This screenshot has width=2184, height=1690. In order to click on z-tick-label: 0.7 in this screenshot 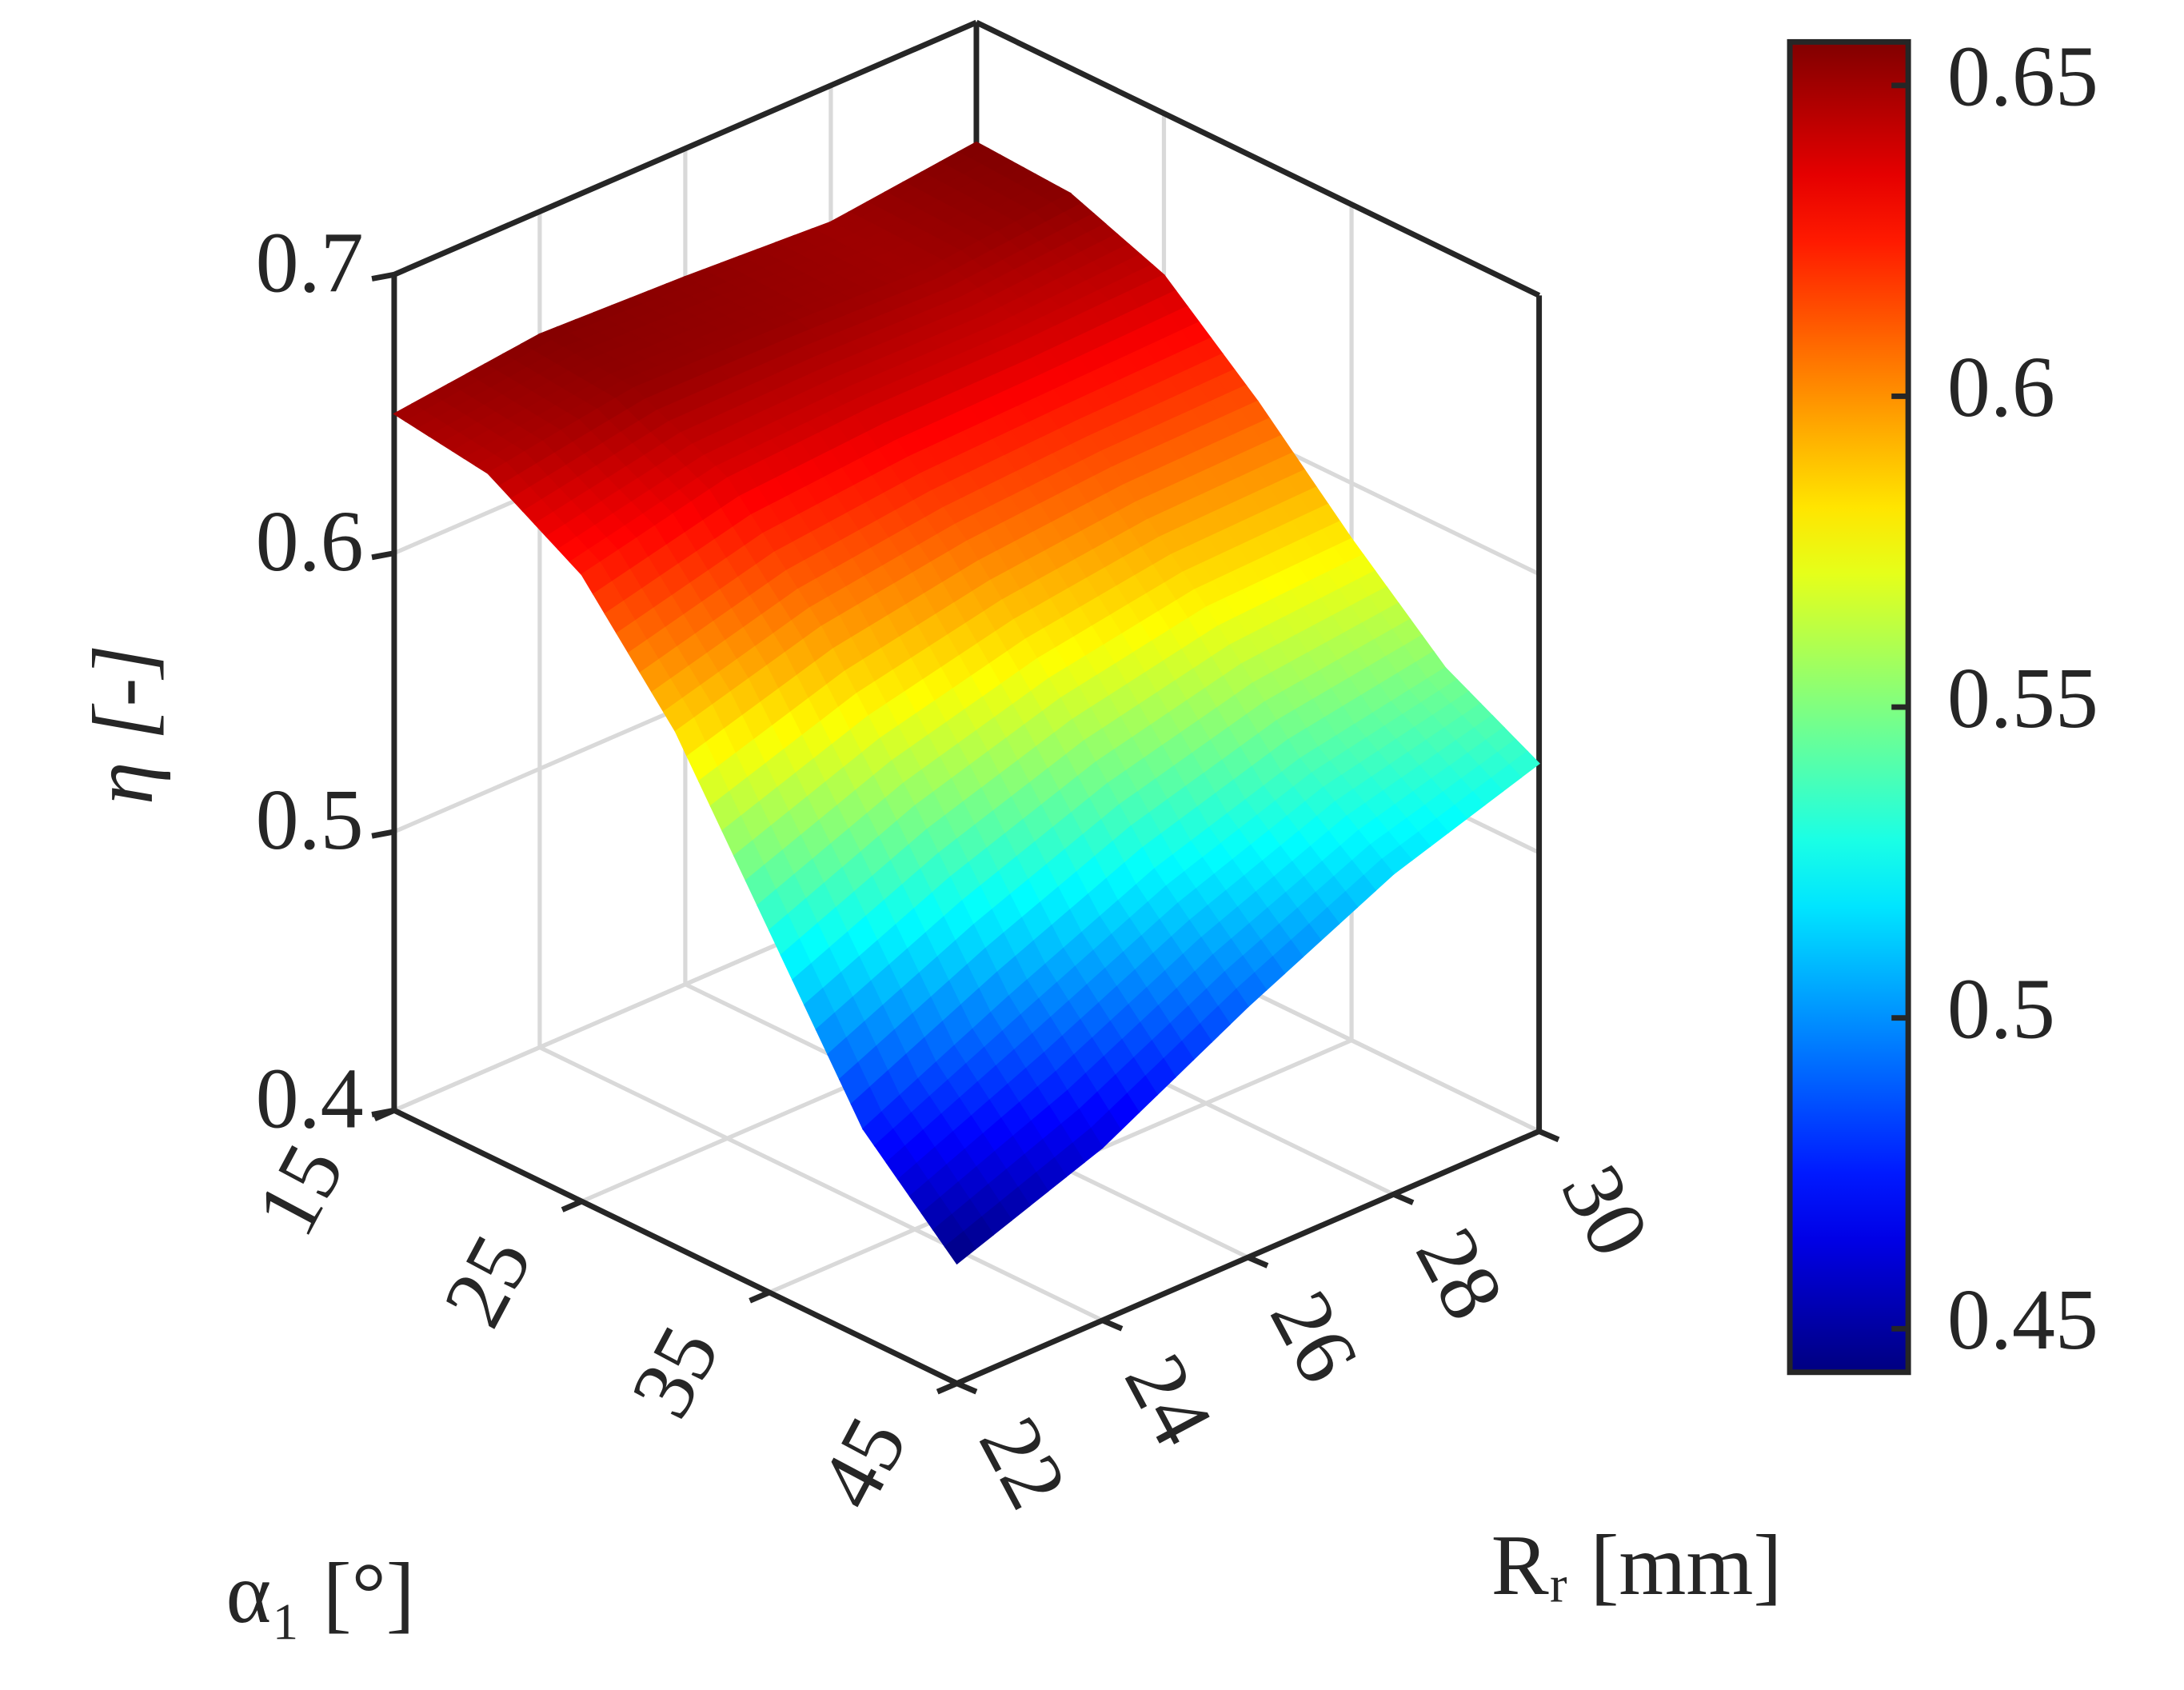, I will do `click(310, 264)`.